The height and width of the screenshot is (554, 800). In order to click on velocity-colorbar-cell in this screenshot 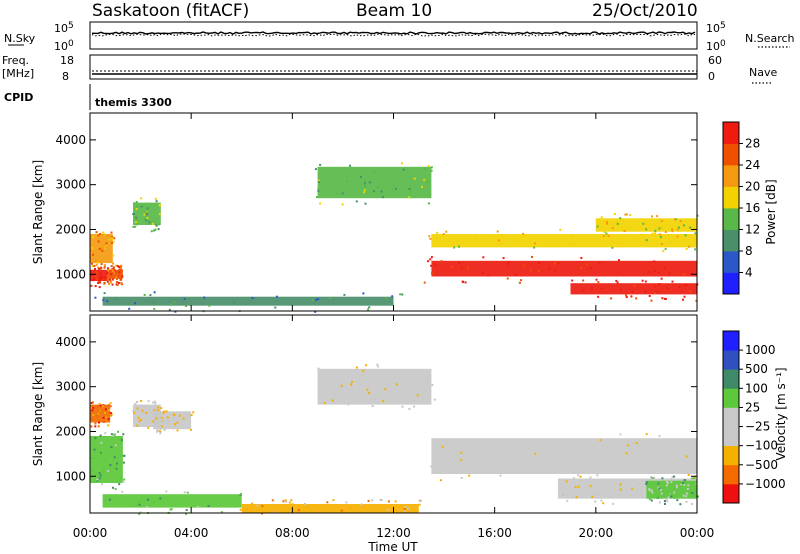, I will do `click(731, 398)`.